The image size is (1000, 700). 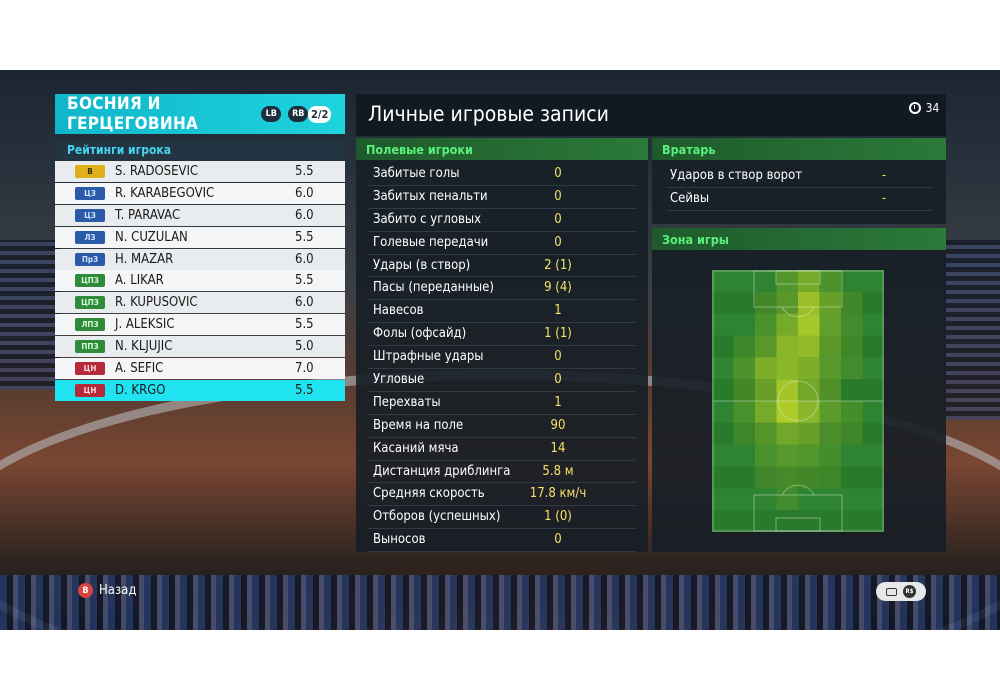 What do you see at coordinates (437, 517) in the screenshot?
I see `stat-label: Отборов (успешных)` at bounding box center [437, 517].